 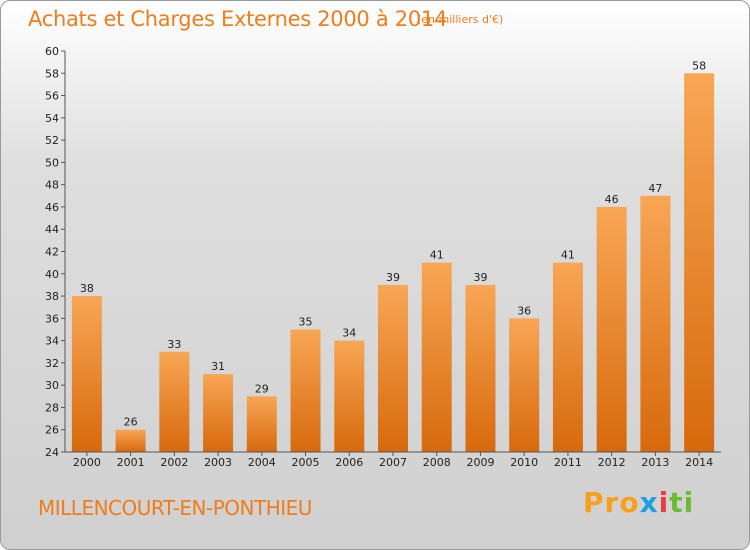 What do you see at coordinates (52, 73) in the screenshot?
I see `y-tick-label: 58` at bounding box center [52, 73].